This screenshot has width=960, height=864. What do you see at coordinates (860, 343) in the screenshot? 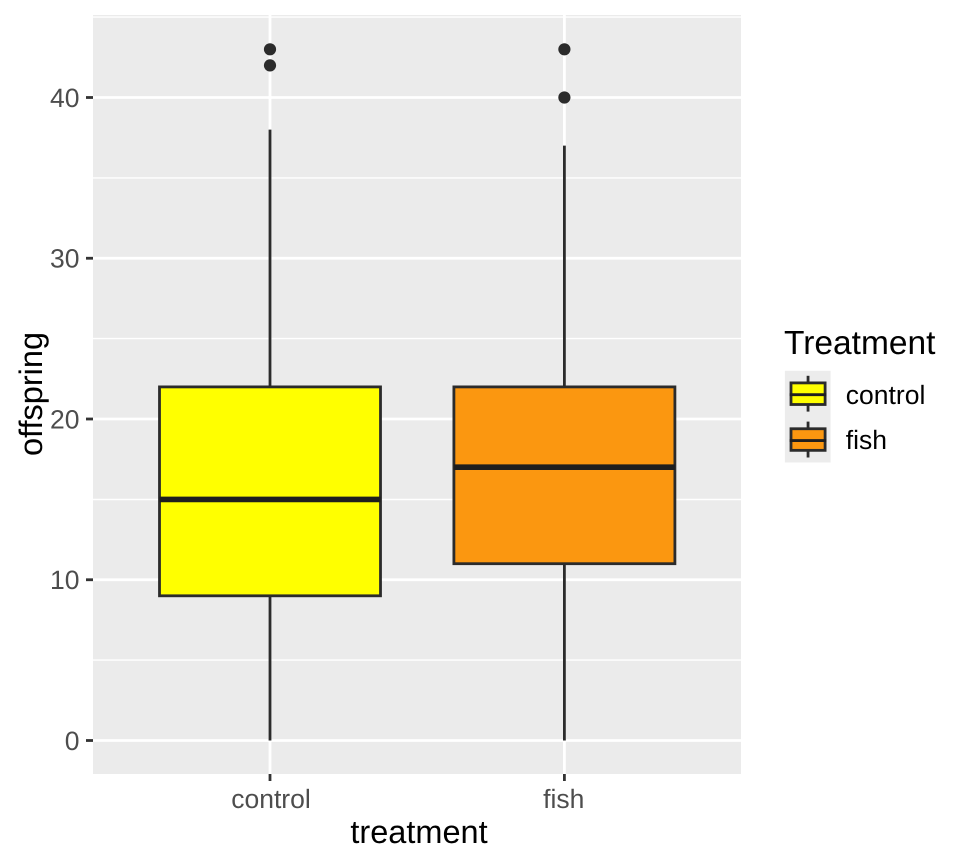
I see `svg-text: Treatment` at bounding box center [860, 343].